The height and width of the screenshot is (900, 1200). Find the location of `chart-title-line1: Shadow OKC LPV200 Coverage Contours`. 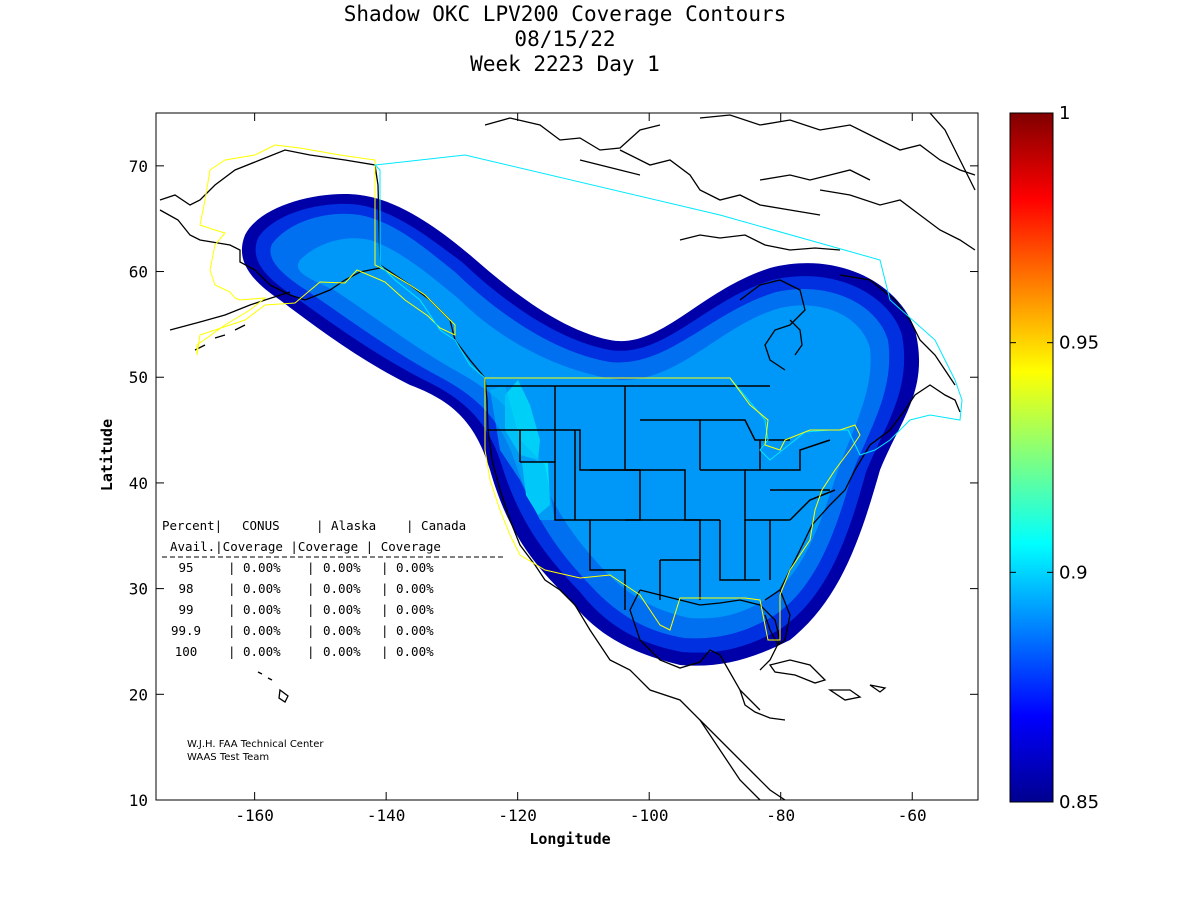

chart-title-line1: Shadow OKC LPV200 Coverage Contours is located at coordinates (565, 14).